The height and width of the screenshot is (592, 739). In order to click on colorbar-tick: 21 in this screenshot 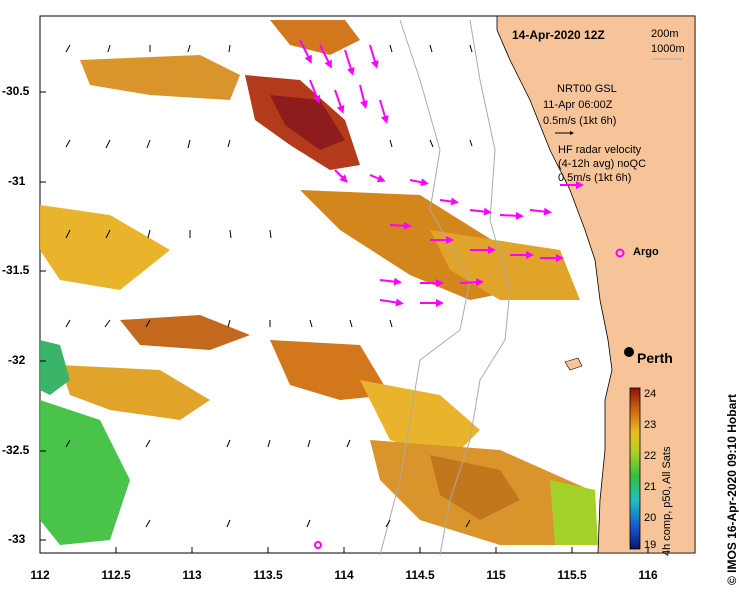, I will do `click(650, 487)`.